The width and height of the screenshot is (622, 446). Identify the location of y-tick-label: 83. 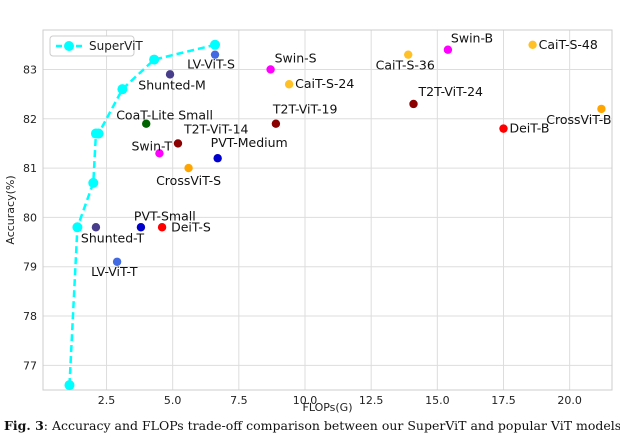
(30, 69).